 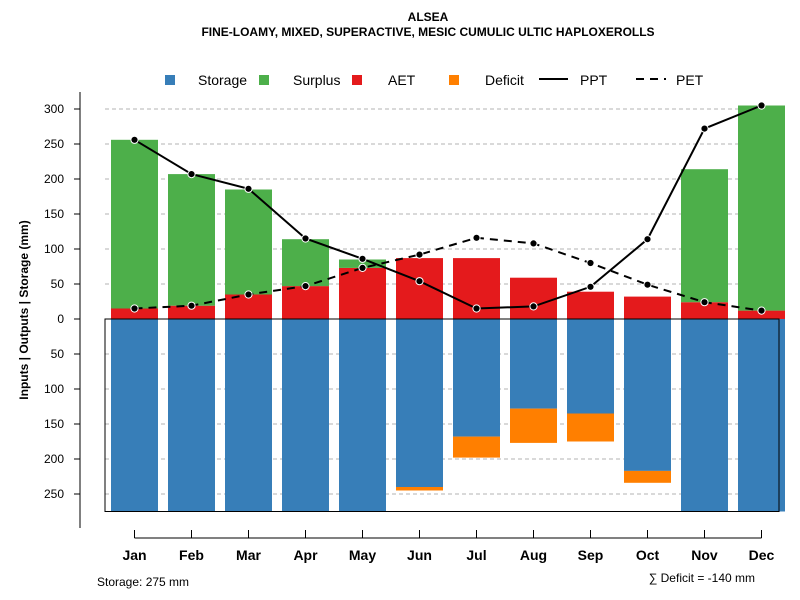 I want to click on x-tick-label-feb: Feb, so click(x=191, y=555).